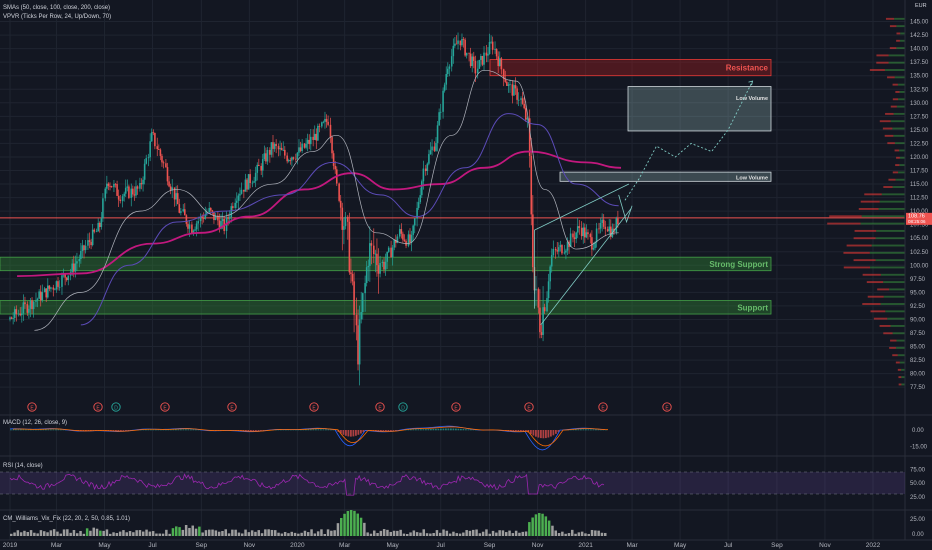  Describe the element at coordinates (919, 448) in the screenshot. I see `macd-axis-label: -15.00` at that location.